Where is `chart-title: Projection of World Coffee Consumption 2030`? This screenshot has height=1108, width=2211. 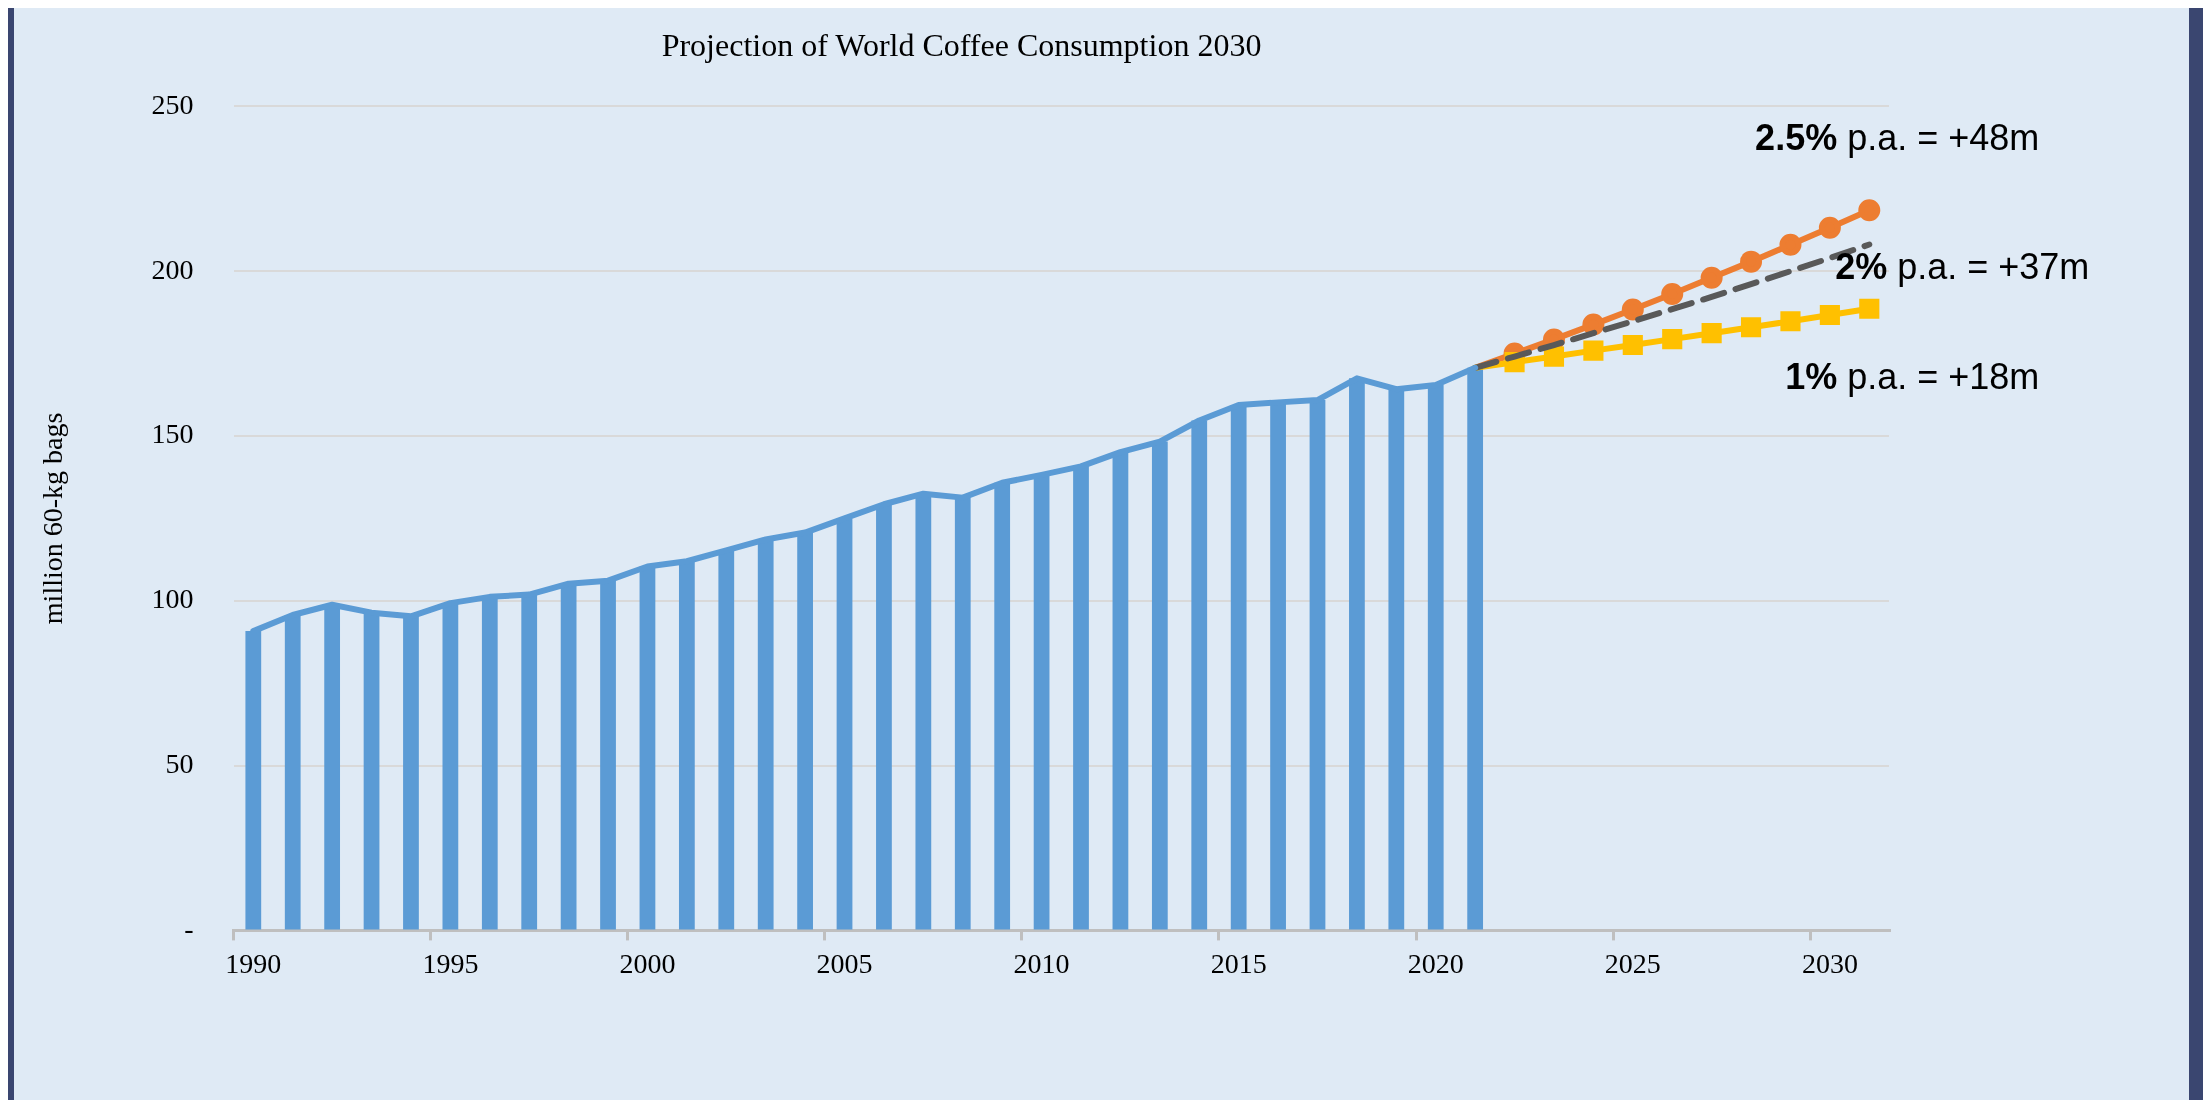
chart-title: Projection of World Coffee Consumption 2030 is located at coordinates (961, 44).